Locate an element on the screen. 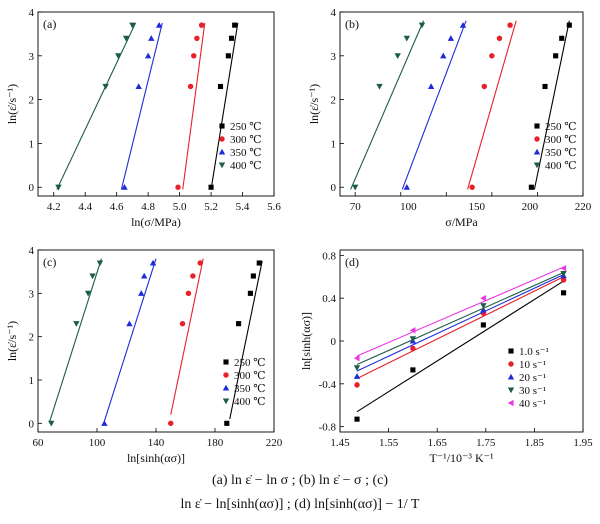  x-tick-label: 100 is located at coordinates (97, 443).